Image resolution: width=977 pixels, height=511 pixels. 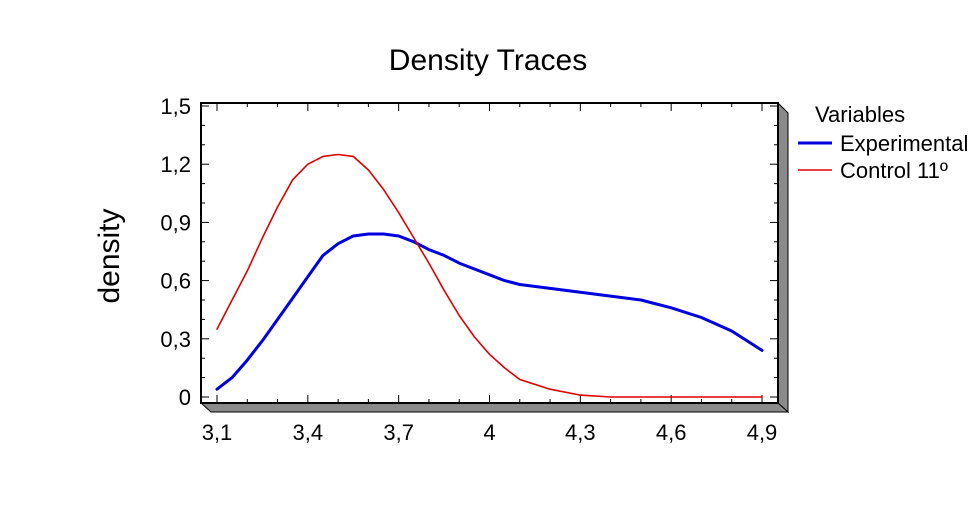 What do you see at coordinates (175, 339) in the screenshot?
I see `y-tick-label: 0,3` at bounding box center [175, 339].